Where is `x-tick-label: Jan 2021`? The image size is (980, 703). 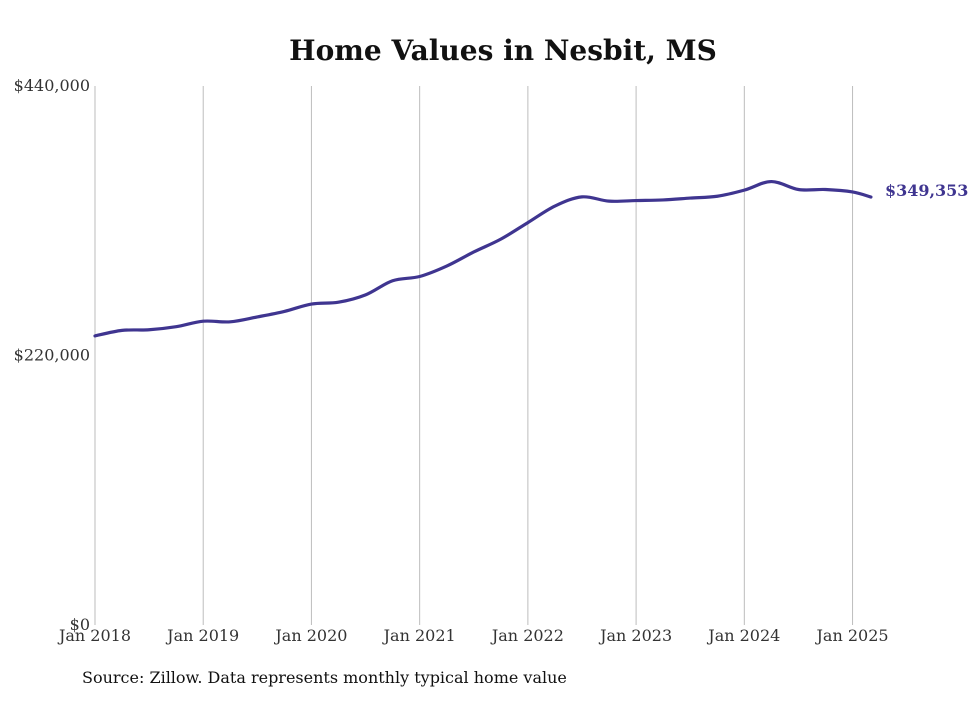 x-tick-label: Jan 2021 is located at coordinates (419, 635).